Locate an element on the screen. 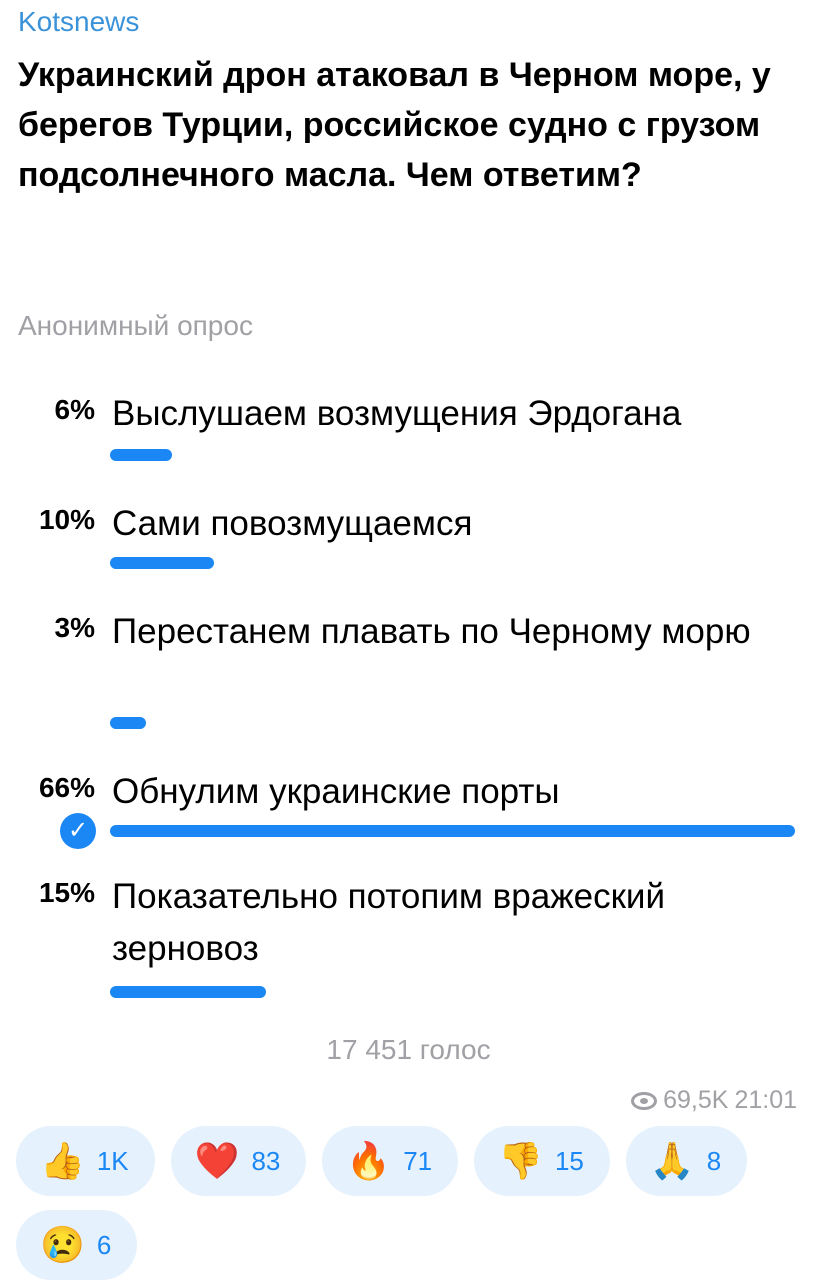 The width and height of the screenshot is (817, 1280). option-text: Сами повозмущаемся is located at coordinates (292, 523).